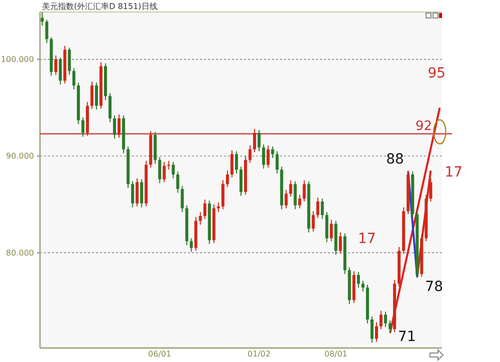 This screenshot has height=362, width=500. What do you see at coordinates (434, 286) in the screenshot?
I see `annotation: 78` at bounding box center [434, 286].